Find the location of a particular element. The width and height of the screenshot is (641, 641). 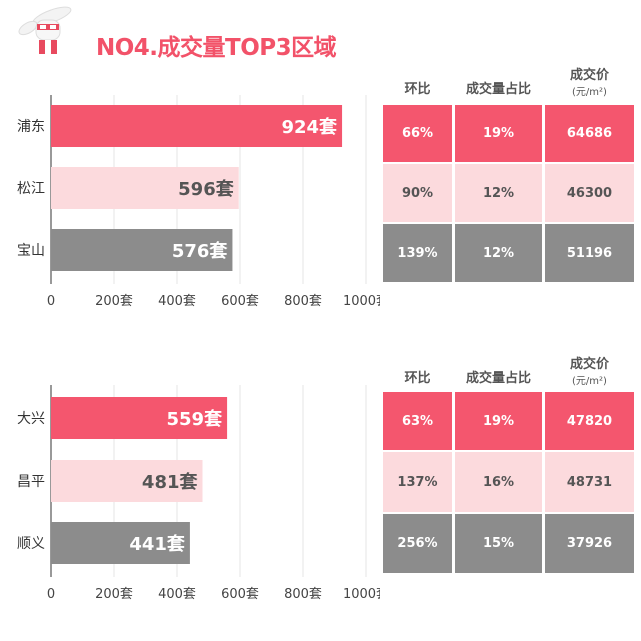

category-label: 昌平 is located at coordinates (31, 482).